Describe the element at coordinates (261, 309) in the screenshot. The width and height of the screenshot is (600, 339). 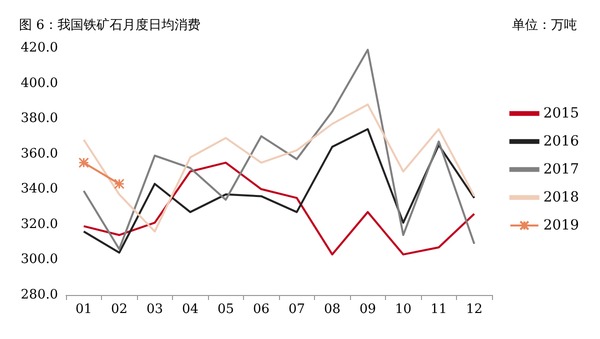
I see `x-tick-label: 06` at that location.